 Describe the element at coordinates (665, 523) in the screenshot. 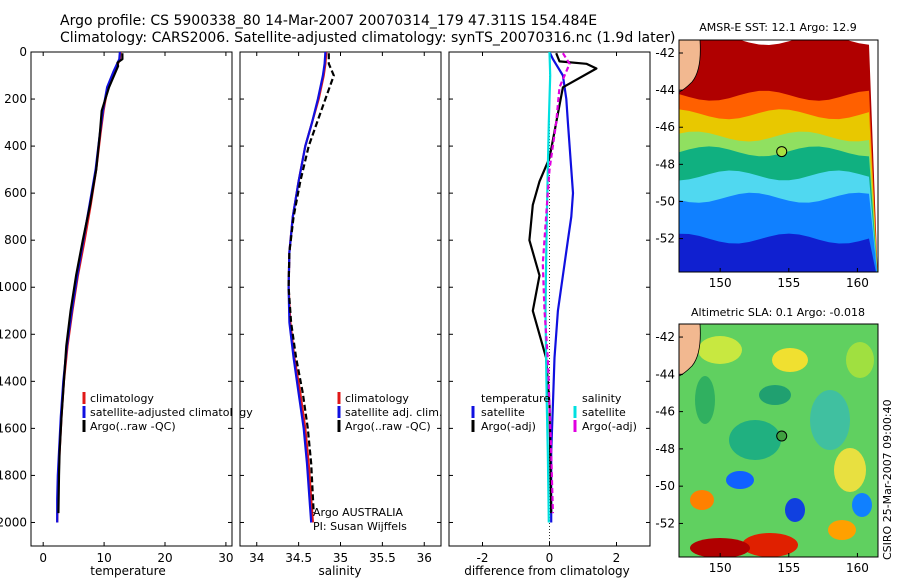

I see `lat-tick-label: -52` at that location.